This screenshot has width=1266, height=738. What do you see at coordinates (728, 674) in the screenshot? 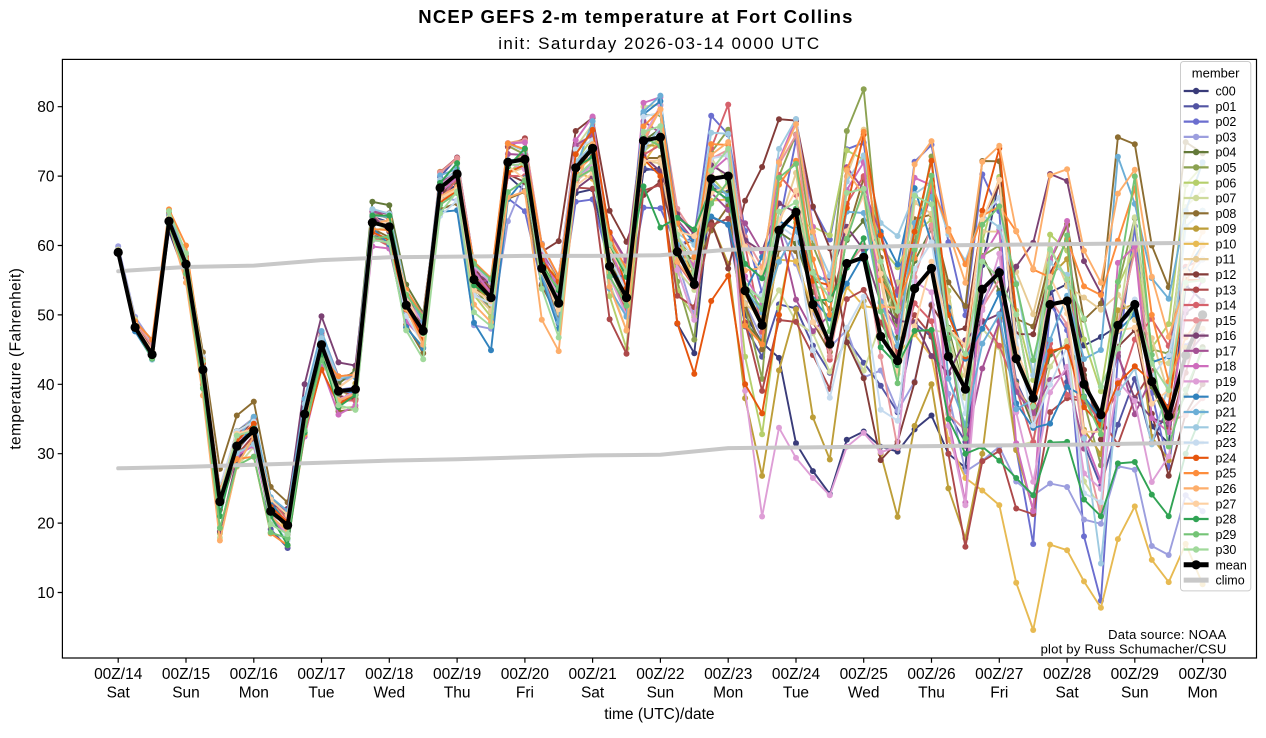
I see `svg-text: 00Z/23` at bounding box center [728, 674].